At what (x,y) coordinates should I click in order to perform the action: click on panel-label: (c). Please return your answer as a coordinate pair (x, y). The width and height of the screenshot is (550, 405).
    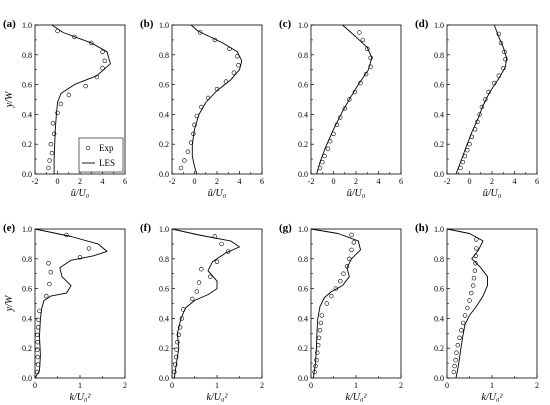
    Looking at the image, I should click on (285, 24).